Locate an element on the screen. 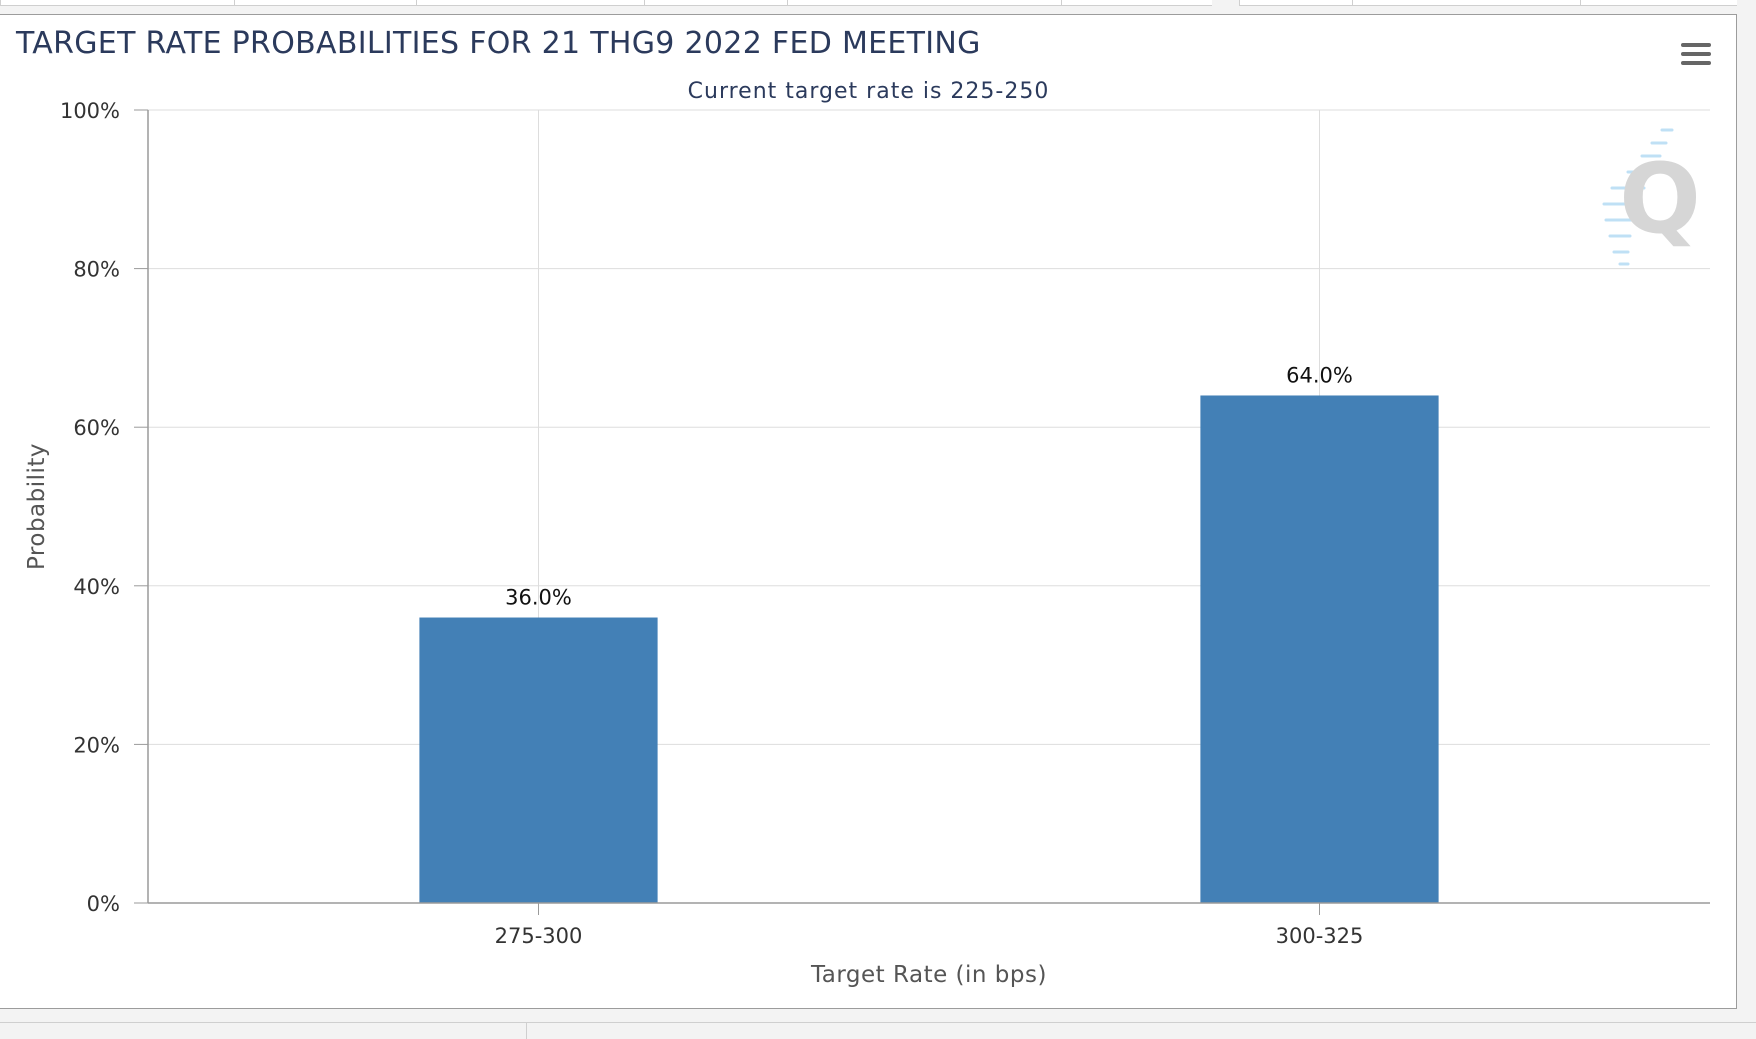  bottom-tab-strip is located at coordinates (878, 1030).